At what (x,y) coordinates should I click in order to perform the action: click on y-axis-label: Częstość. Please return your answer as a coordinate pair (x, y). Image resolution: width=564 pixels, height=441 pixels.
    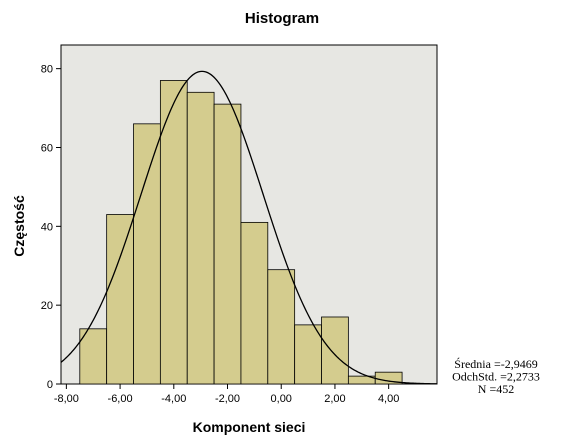
    Looking at the image, I should click on (19, 226).